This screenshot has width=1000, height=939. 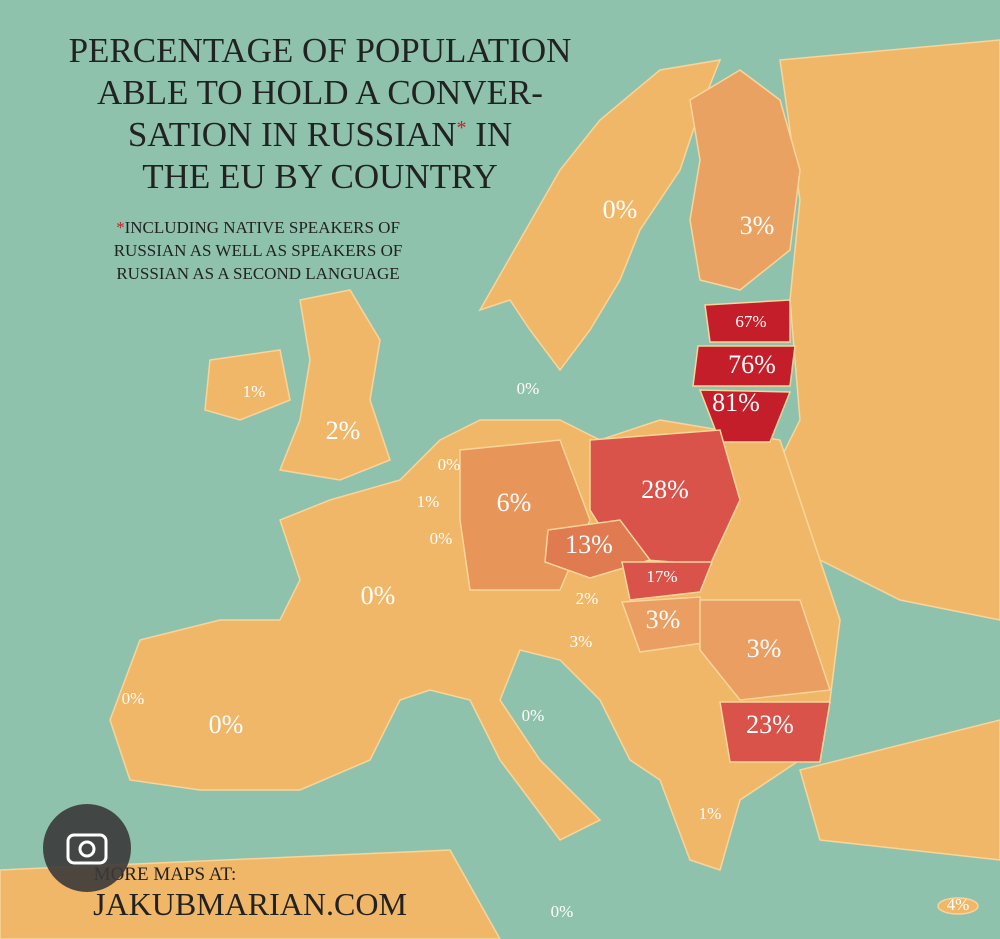 I want to click on country-label: 81%, so click(x=736, y=402).